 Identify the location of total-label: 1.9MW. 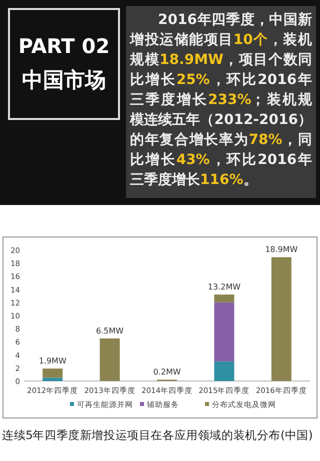
(52, 361).